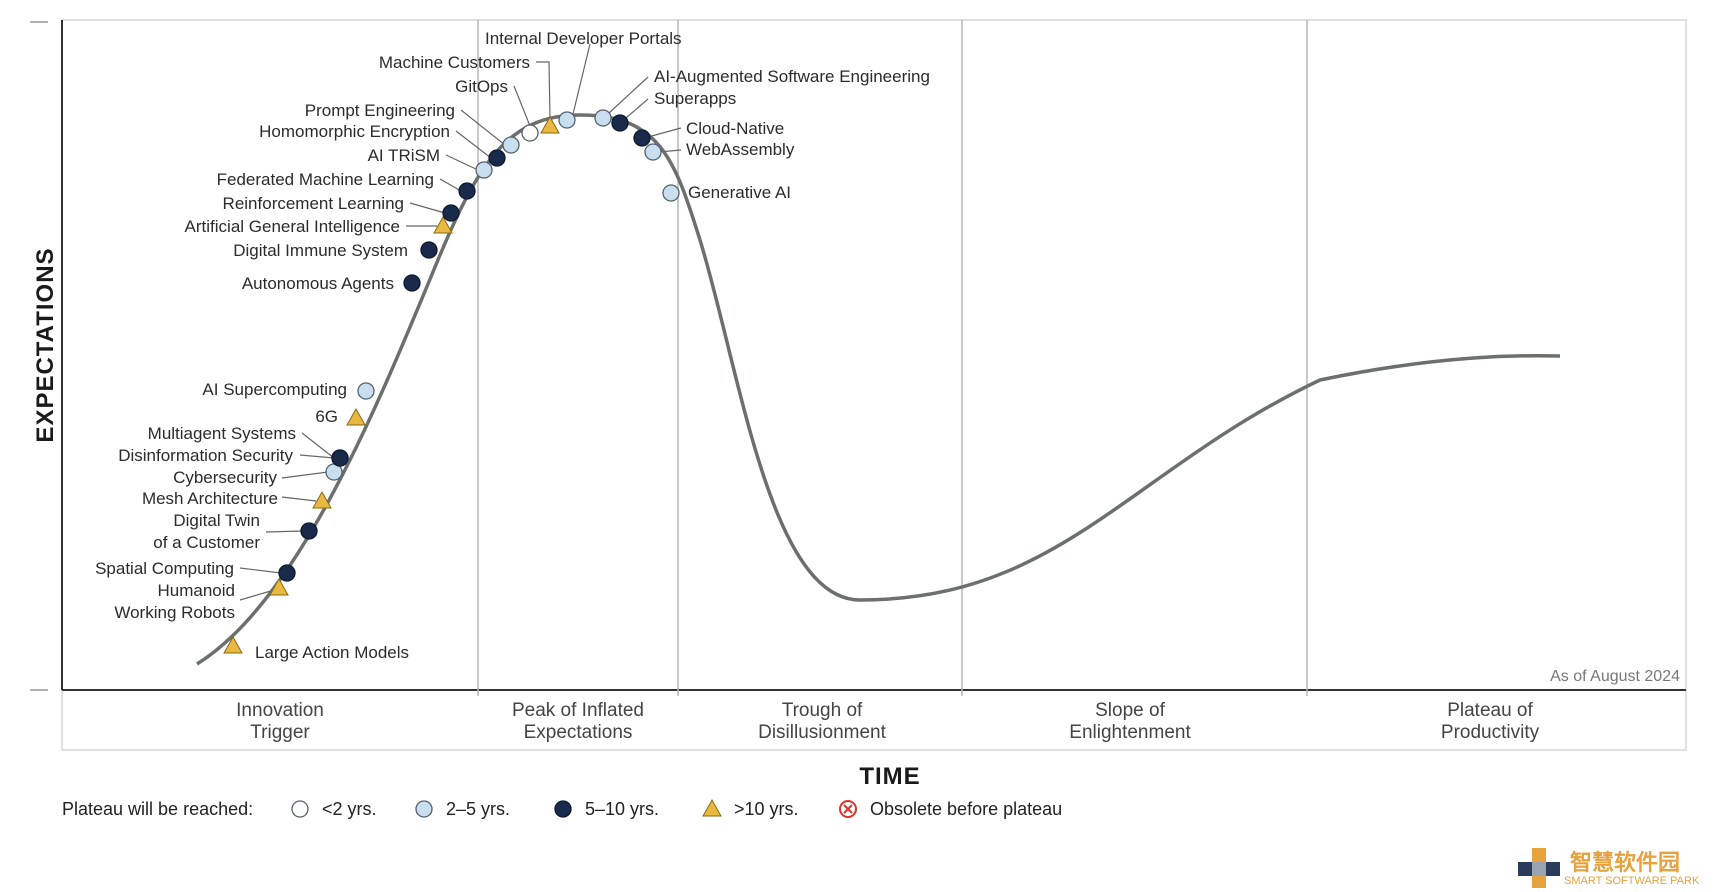 The height and width of the screenshot is (892, 1714). I want to click on as-of-note: As of August 2024, so click(1615, 676).